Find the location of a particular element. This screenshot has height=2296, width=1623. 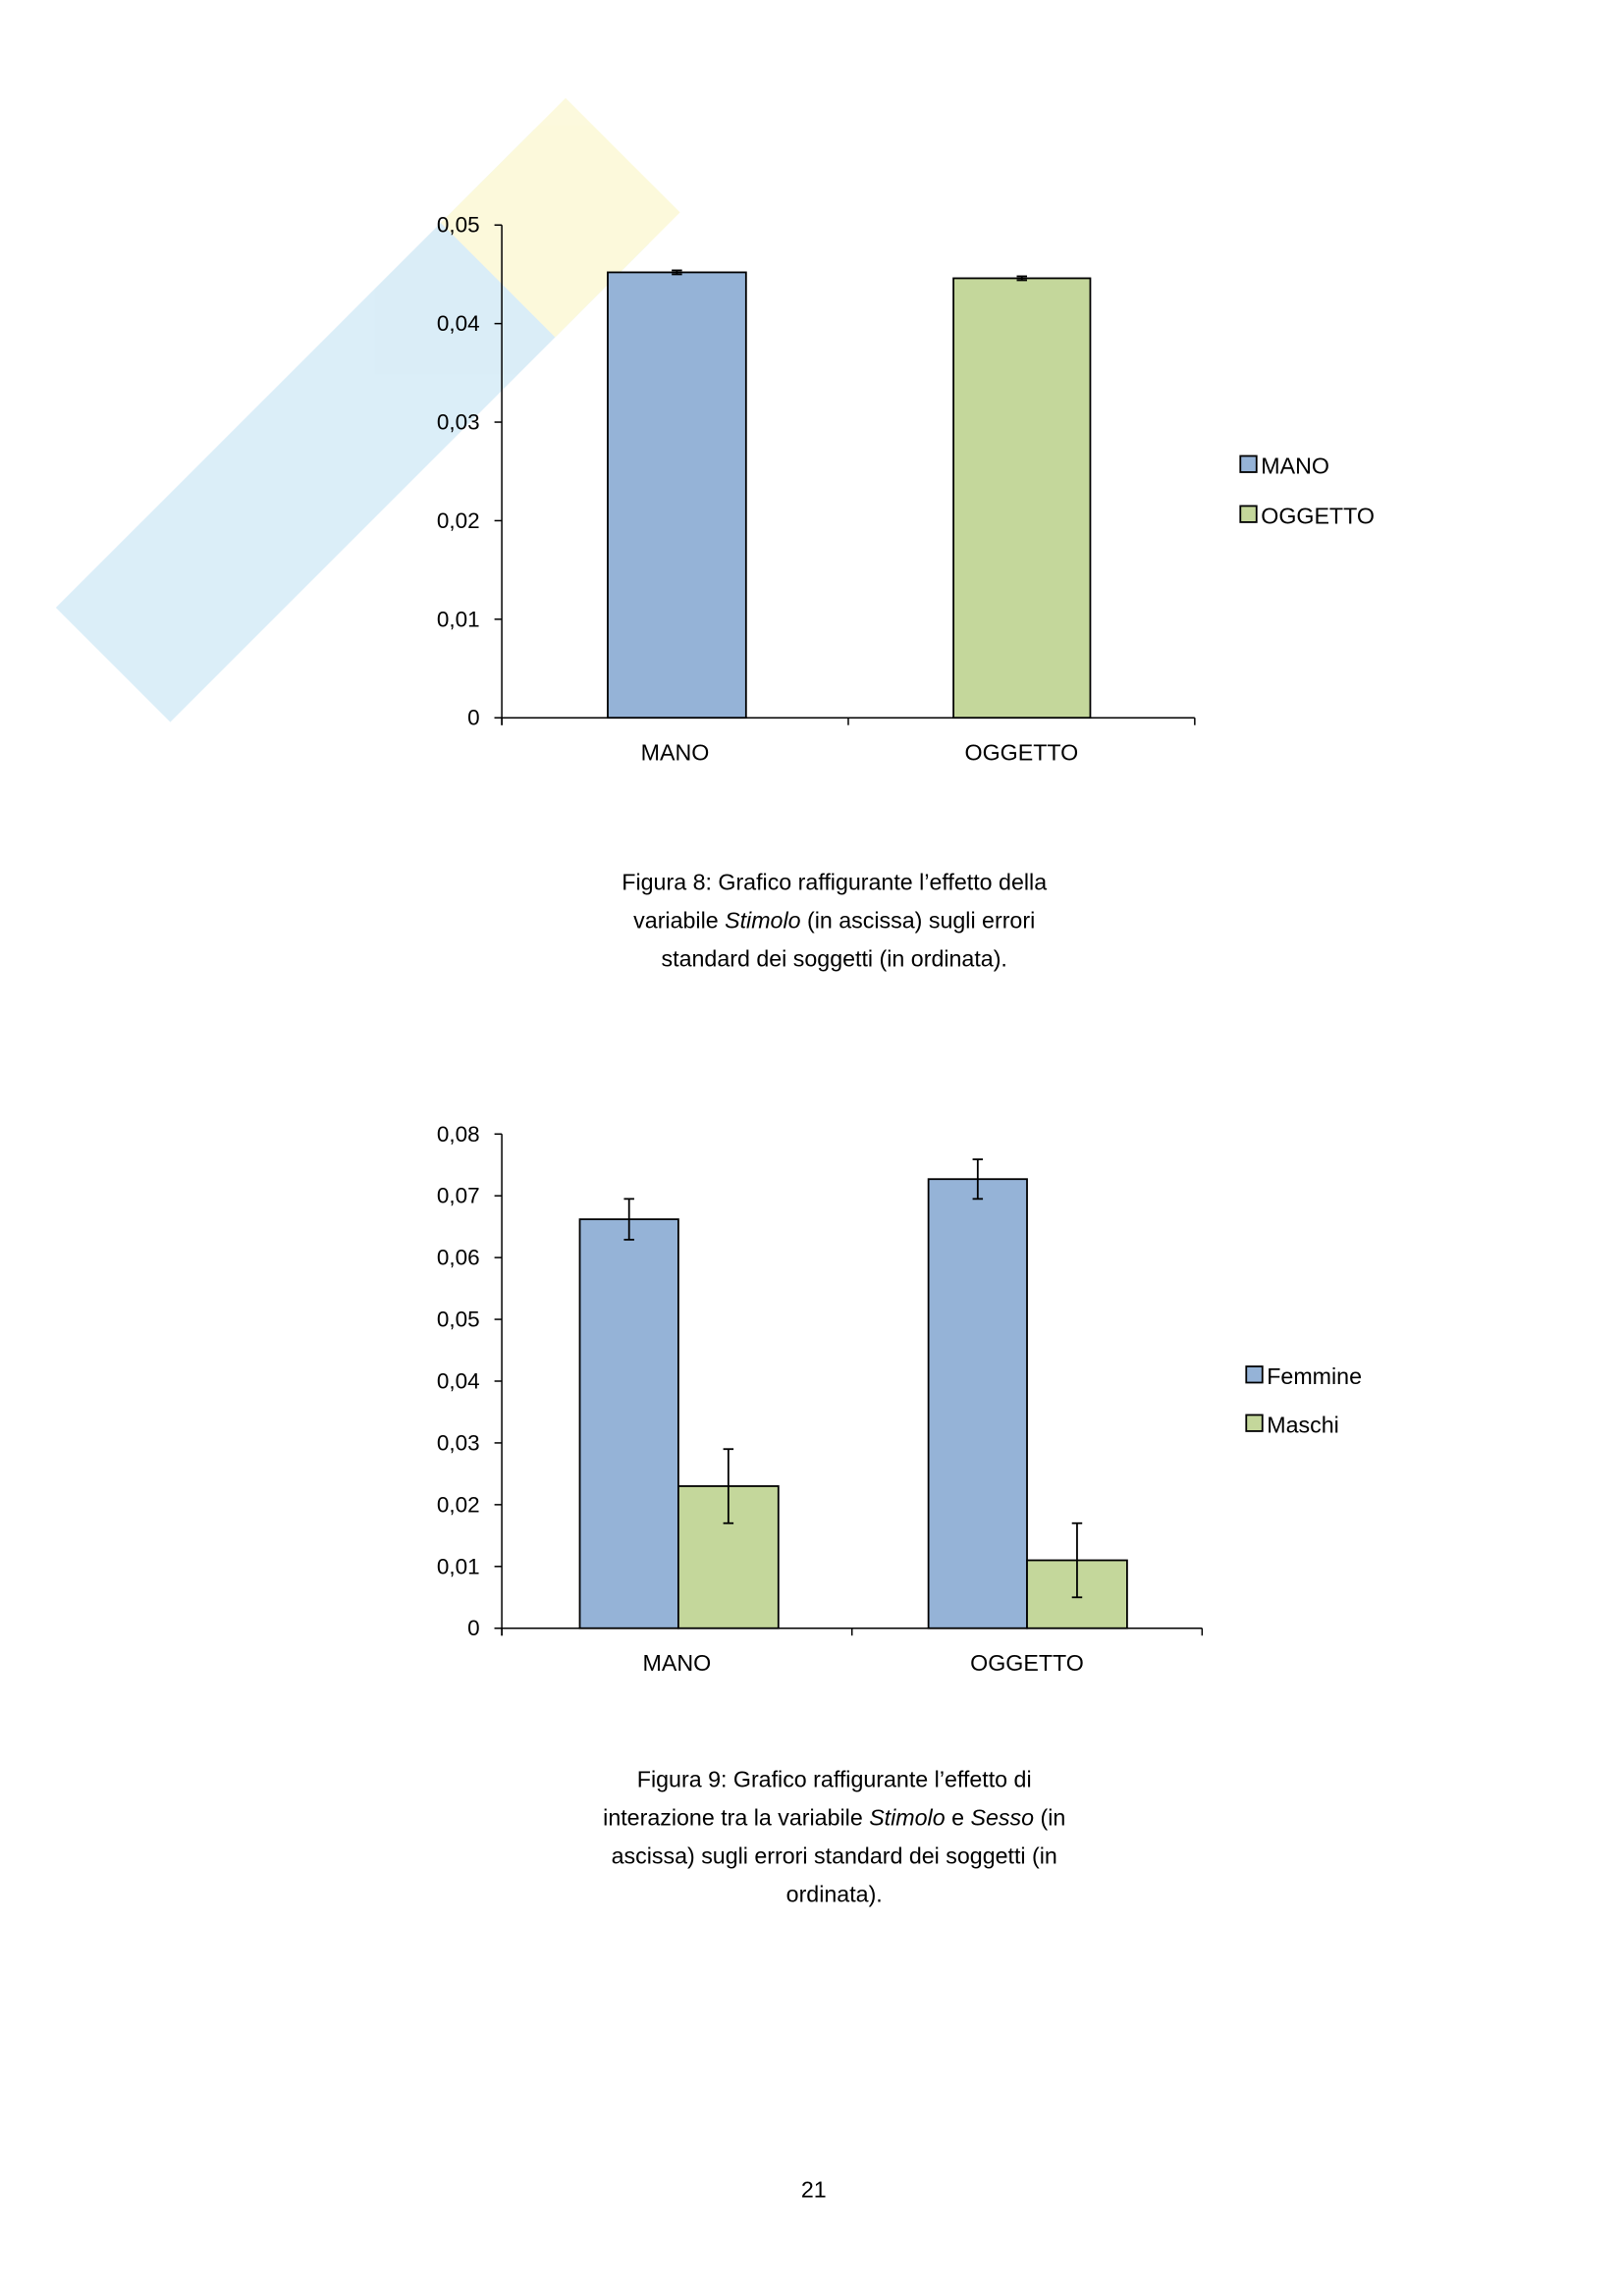

caption-text: standard dei soggetti (in ordinata). is located at coordinates (834, 958).